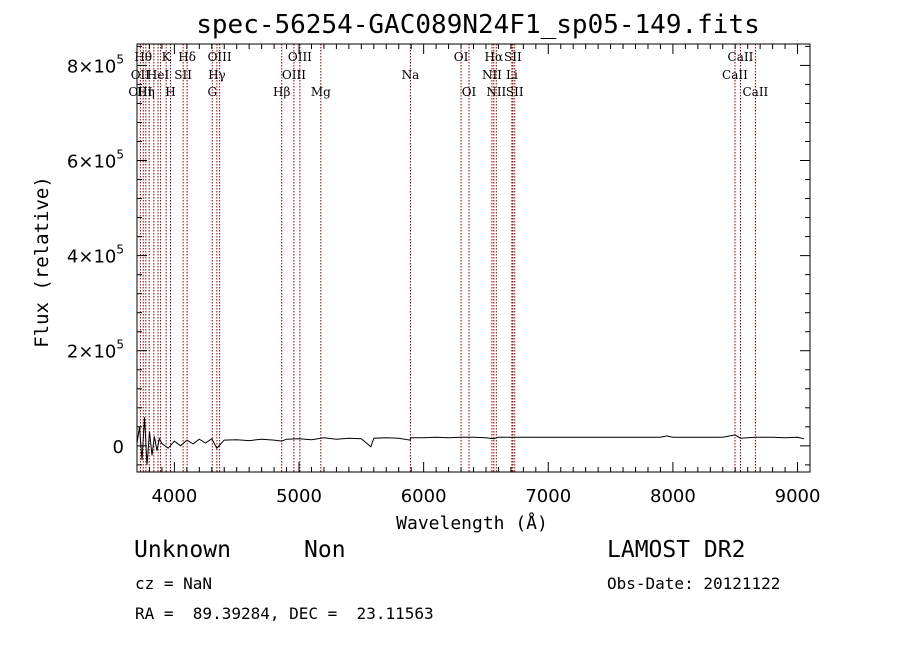 The image size is (900, 649). What do you see at coordinates (411, 75) in the screenshot?
I see `marker-label: Na` at bounding box center [411, 75].